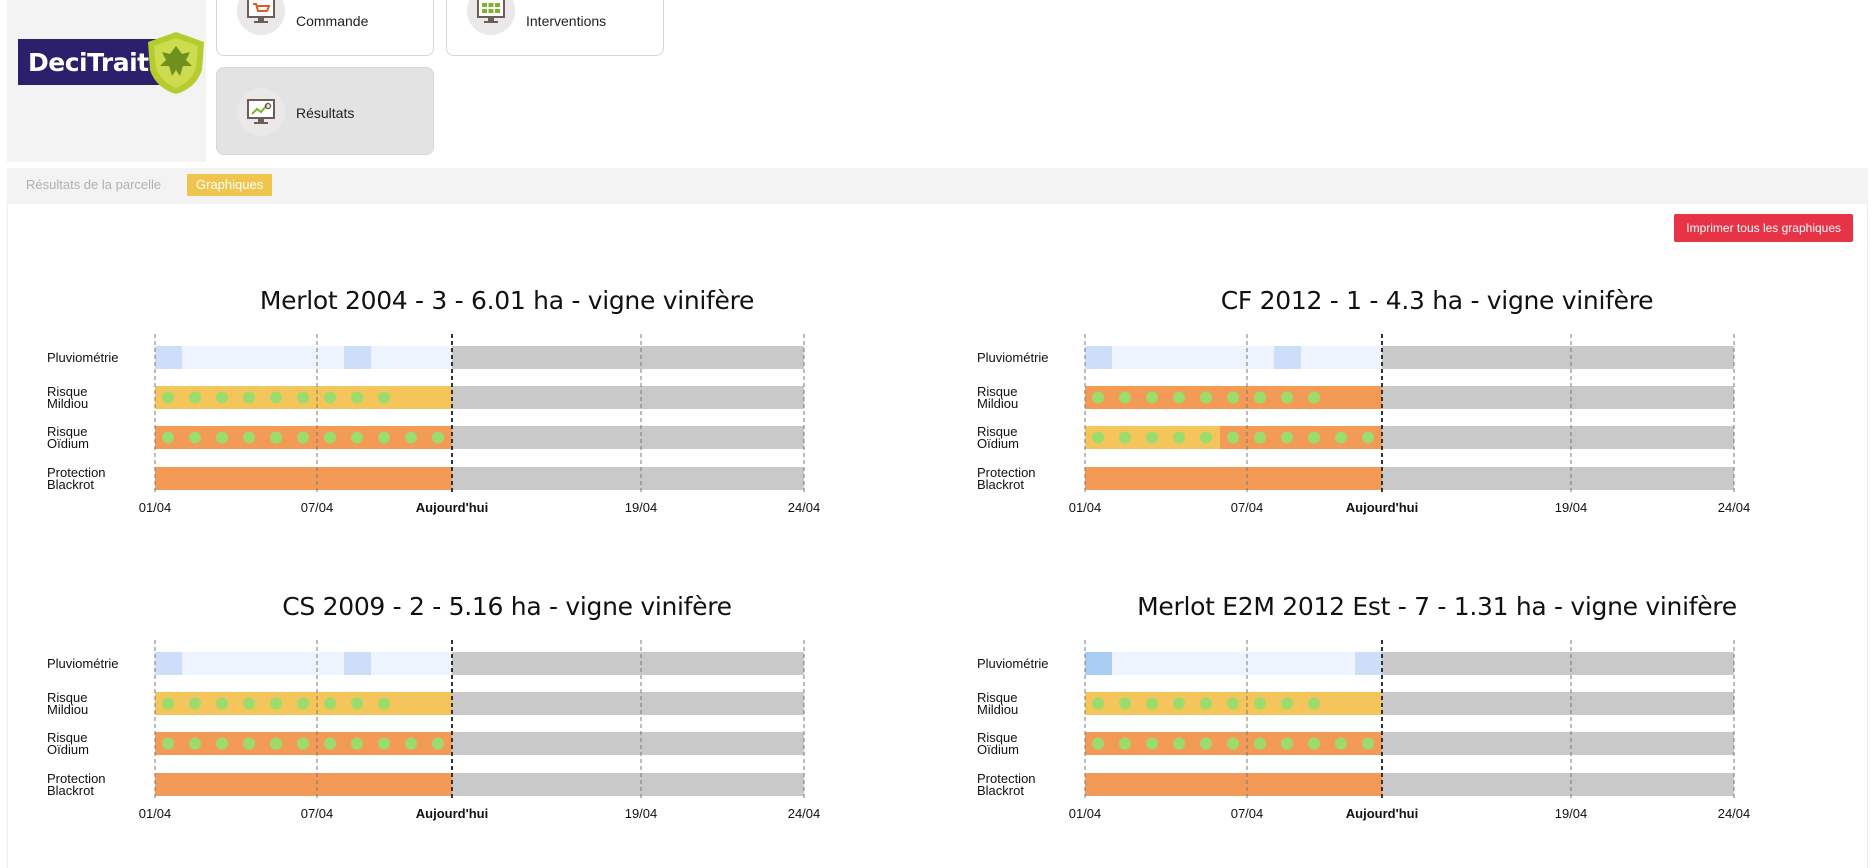 The width and height of the screenshot is (1872, 868). Describe the element at coordinates (88, 62) in the screenshot. I see `logo-text: DeciTrait` at that location.